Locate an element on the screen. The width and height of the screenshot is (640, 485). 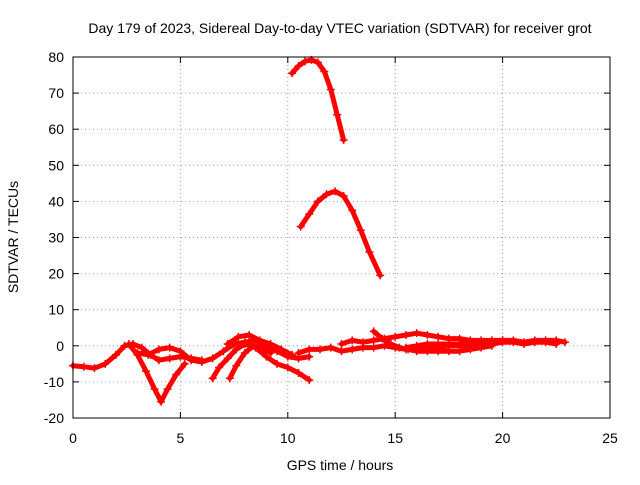
y-tick-label: -10 is located at coordinates (54, 382).